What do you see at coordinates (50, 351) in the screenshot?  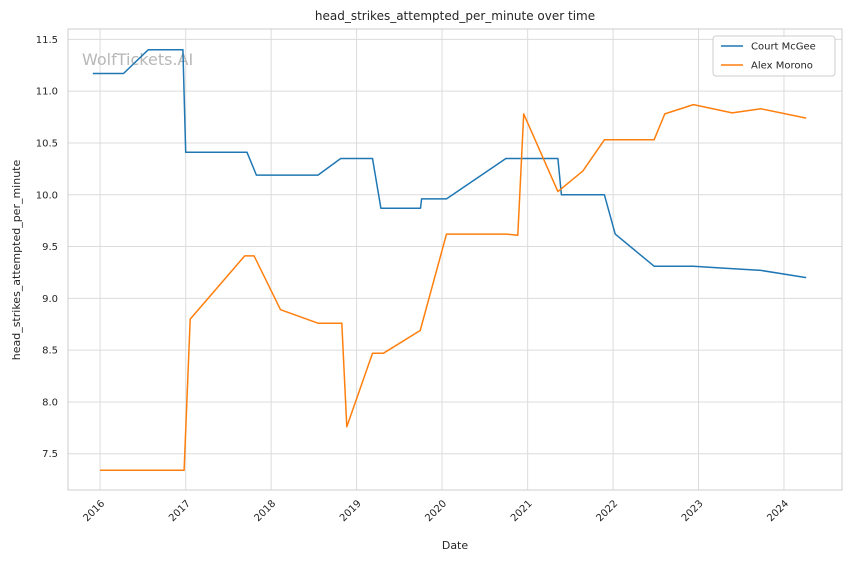 I see `y-tick-label: 8.5` at bounding box center [50, 351].